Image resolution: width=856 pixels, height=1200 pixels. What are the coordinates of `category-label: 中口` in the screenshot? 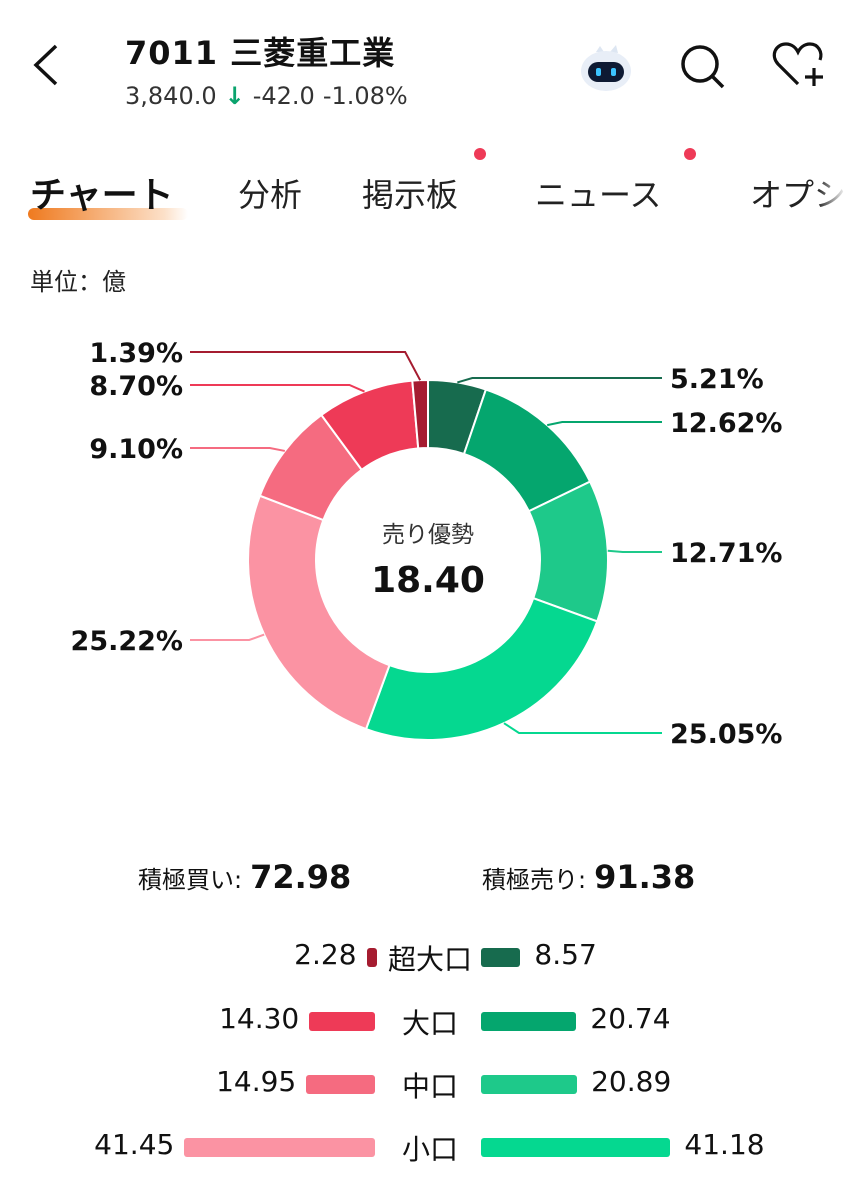 It's located at (429, 1086).